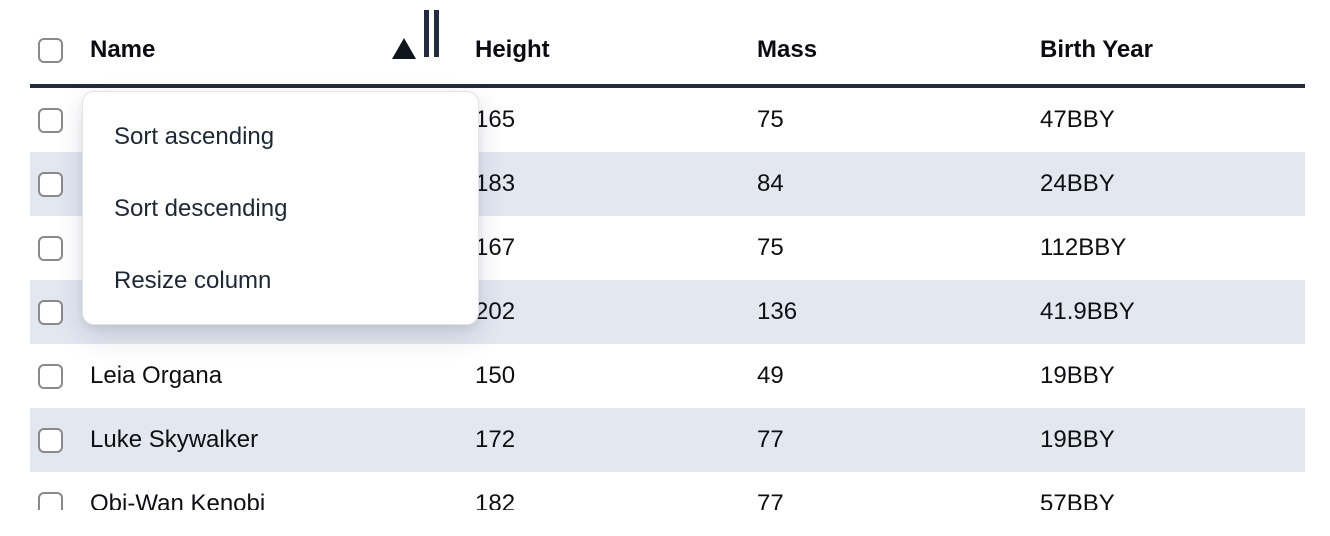 The width and height of the screenshot is (1330, 536). I want to click on header-select-cell, so click(60, 50).